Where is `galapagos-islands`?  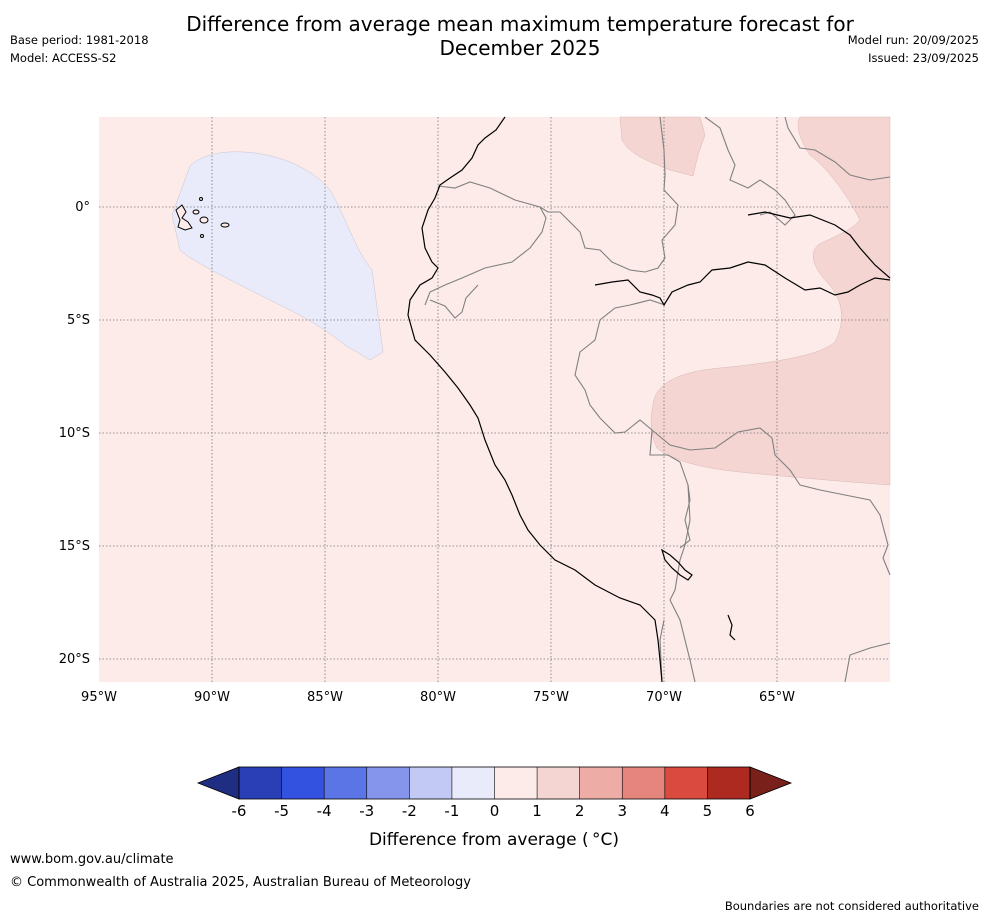 galapagos-islands is located at coordinates (202, 217).